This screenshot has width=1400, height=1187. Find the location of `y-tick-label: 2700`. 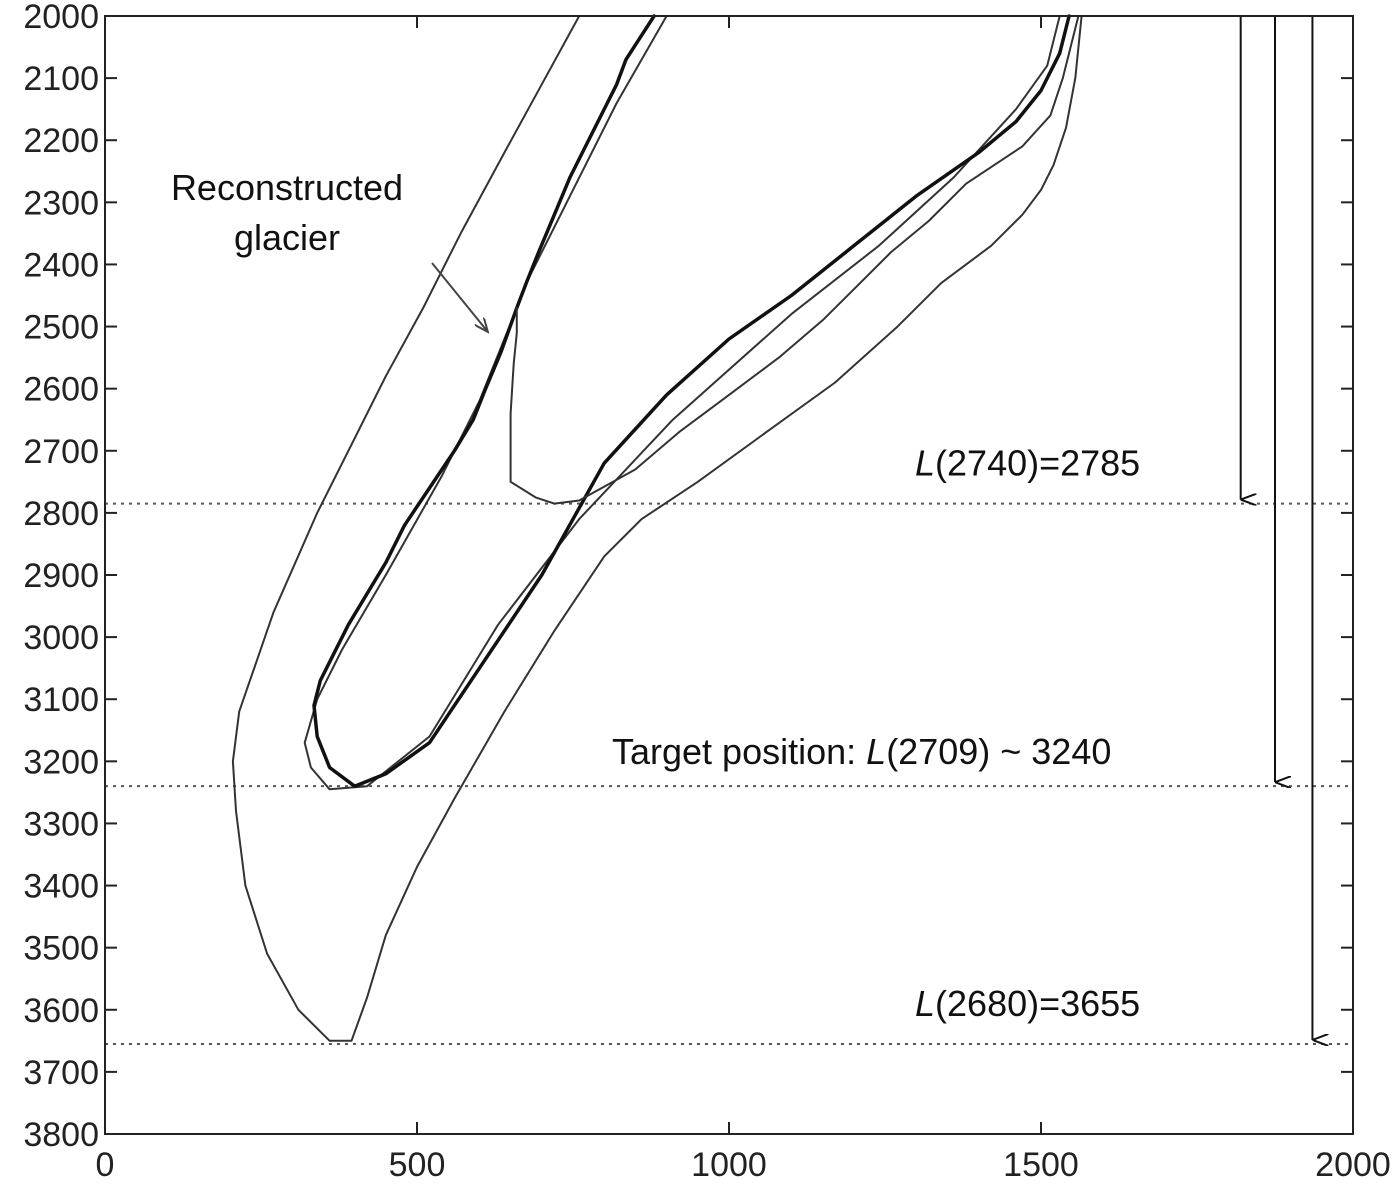

y-tick-label: 2700 is located at coordinates (61, 452).